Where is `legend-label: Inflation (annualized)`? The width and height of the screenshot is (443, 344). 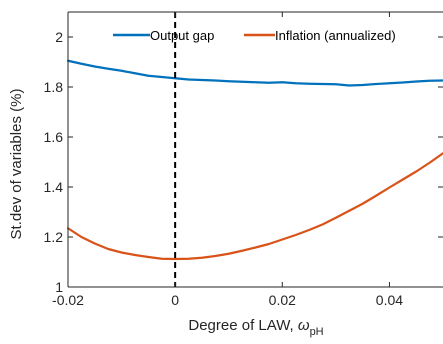 legend-label: Inflation (annualized) is located at coordinates (335, 35).